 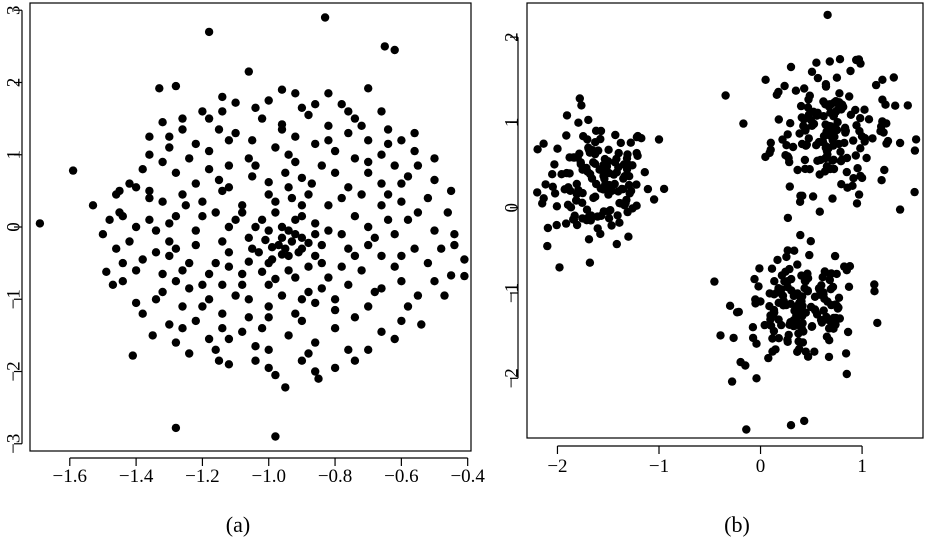 What do you see at coordinates (14, 227) in the screenshot?
I see `y-tick-label: 0` at bounding box center [14, 227].